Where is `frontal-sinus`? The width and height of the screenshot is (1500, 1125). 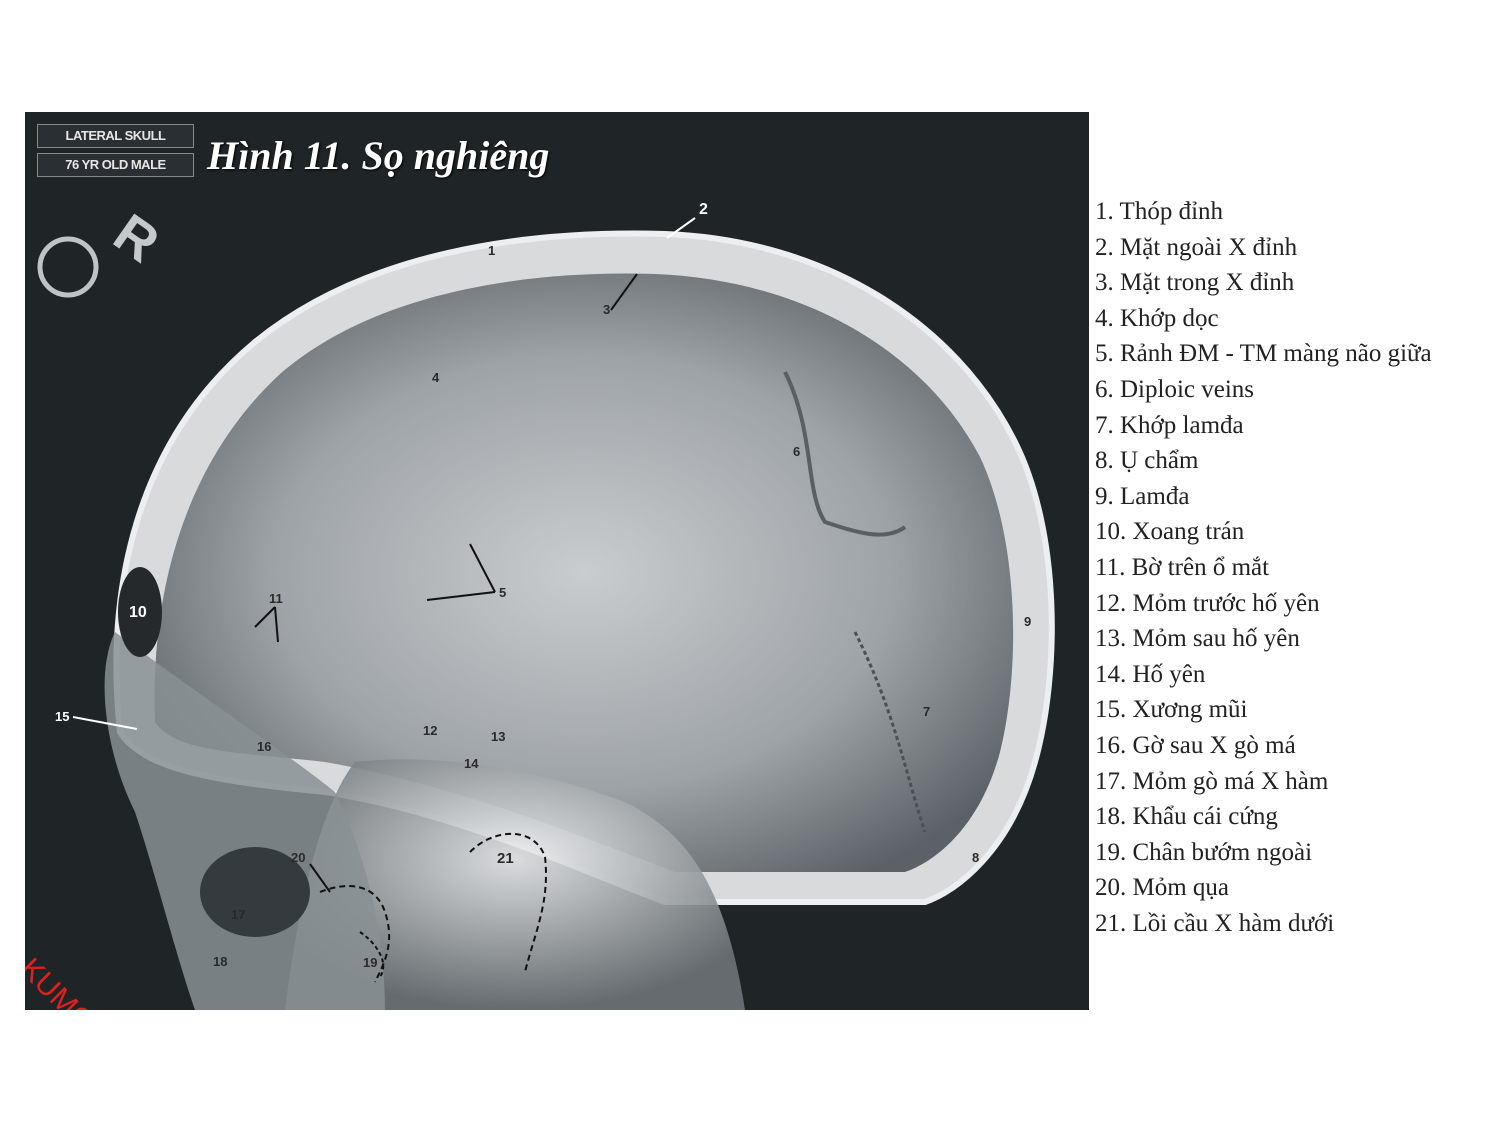 frontal-sinus is located at coordinates (140, 612).